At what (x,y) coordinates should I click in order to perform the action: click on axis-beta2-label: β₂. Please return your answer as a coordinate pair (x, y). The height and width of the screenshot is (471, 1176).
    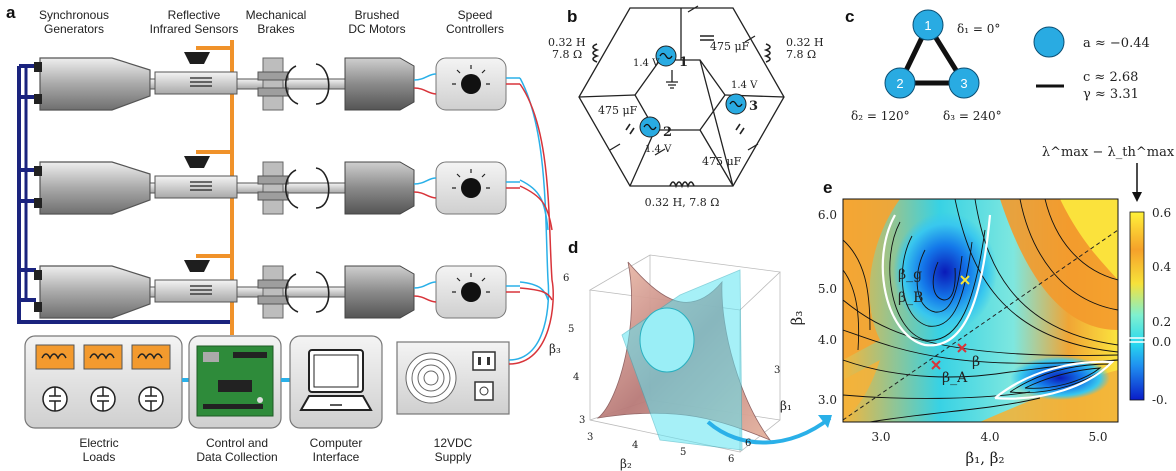
    Looking at the image, I should click on (626, 464).